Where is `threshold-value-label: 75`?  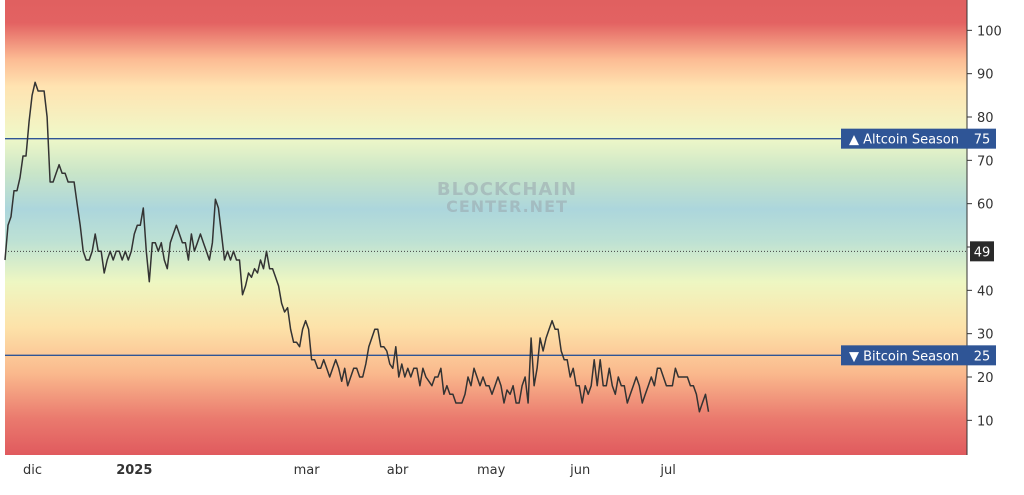 threshold-value-label: 75 is located at coordinates (982, 140).